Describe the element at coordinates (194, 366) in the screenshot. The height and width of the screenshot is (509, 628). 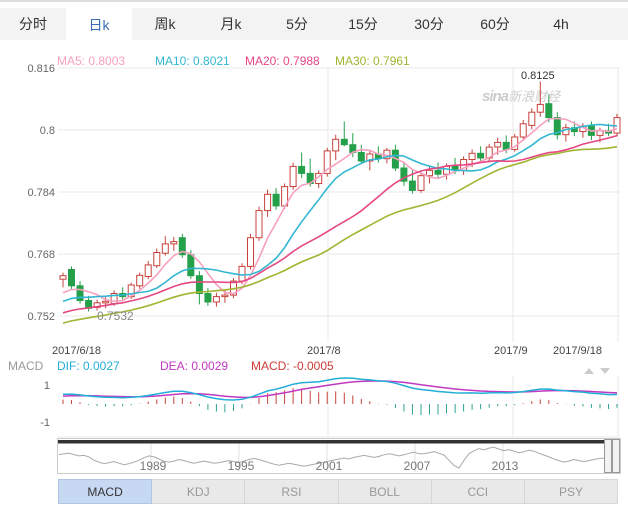
I see `dea-value-label: DEA: 0.0029` at that location.